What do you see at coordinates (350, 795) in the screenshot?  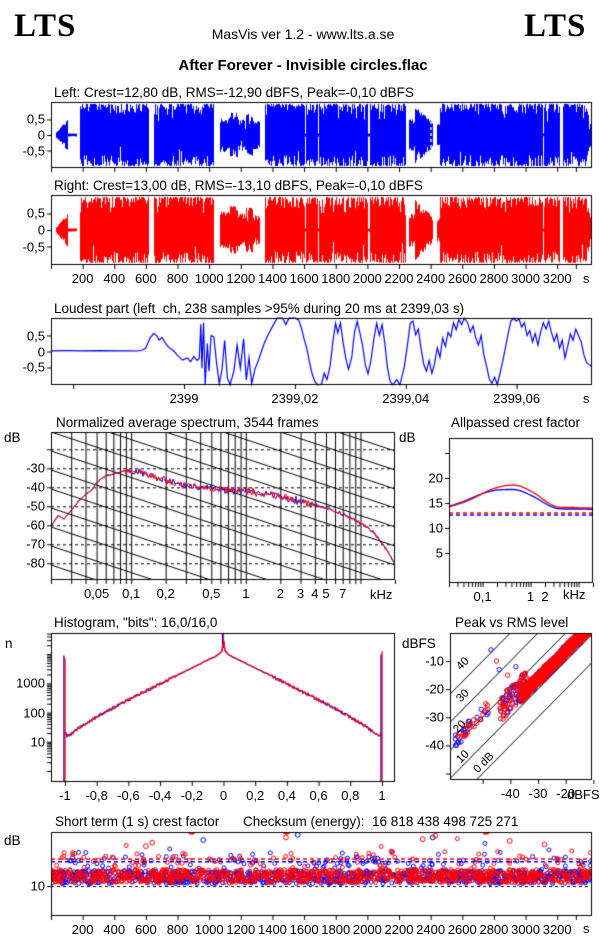 I see `tick-label: 0,8` at bounding box center [350, 795].